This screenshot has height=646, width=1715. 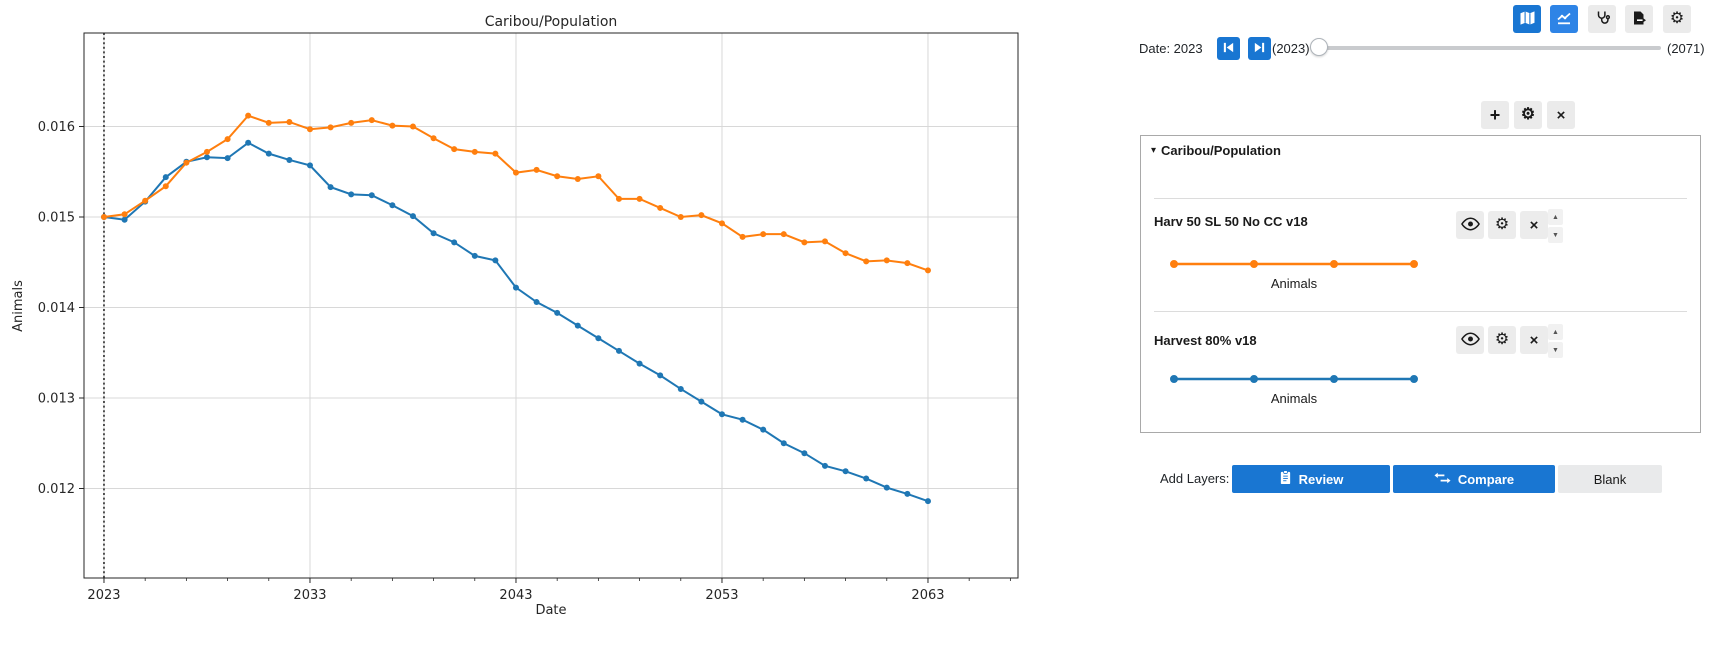 I want to click on chart-view-button, so click(x=1564, y=19).